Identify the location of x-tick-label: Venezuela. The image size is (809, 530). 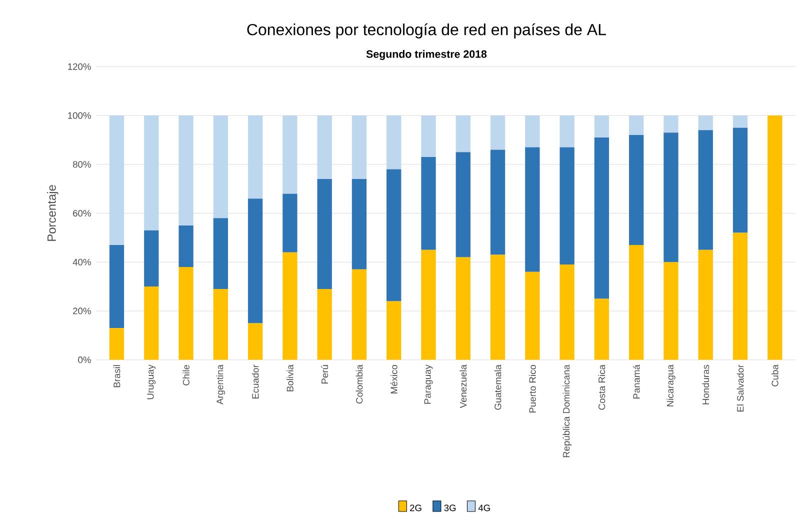
(463, 386).